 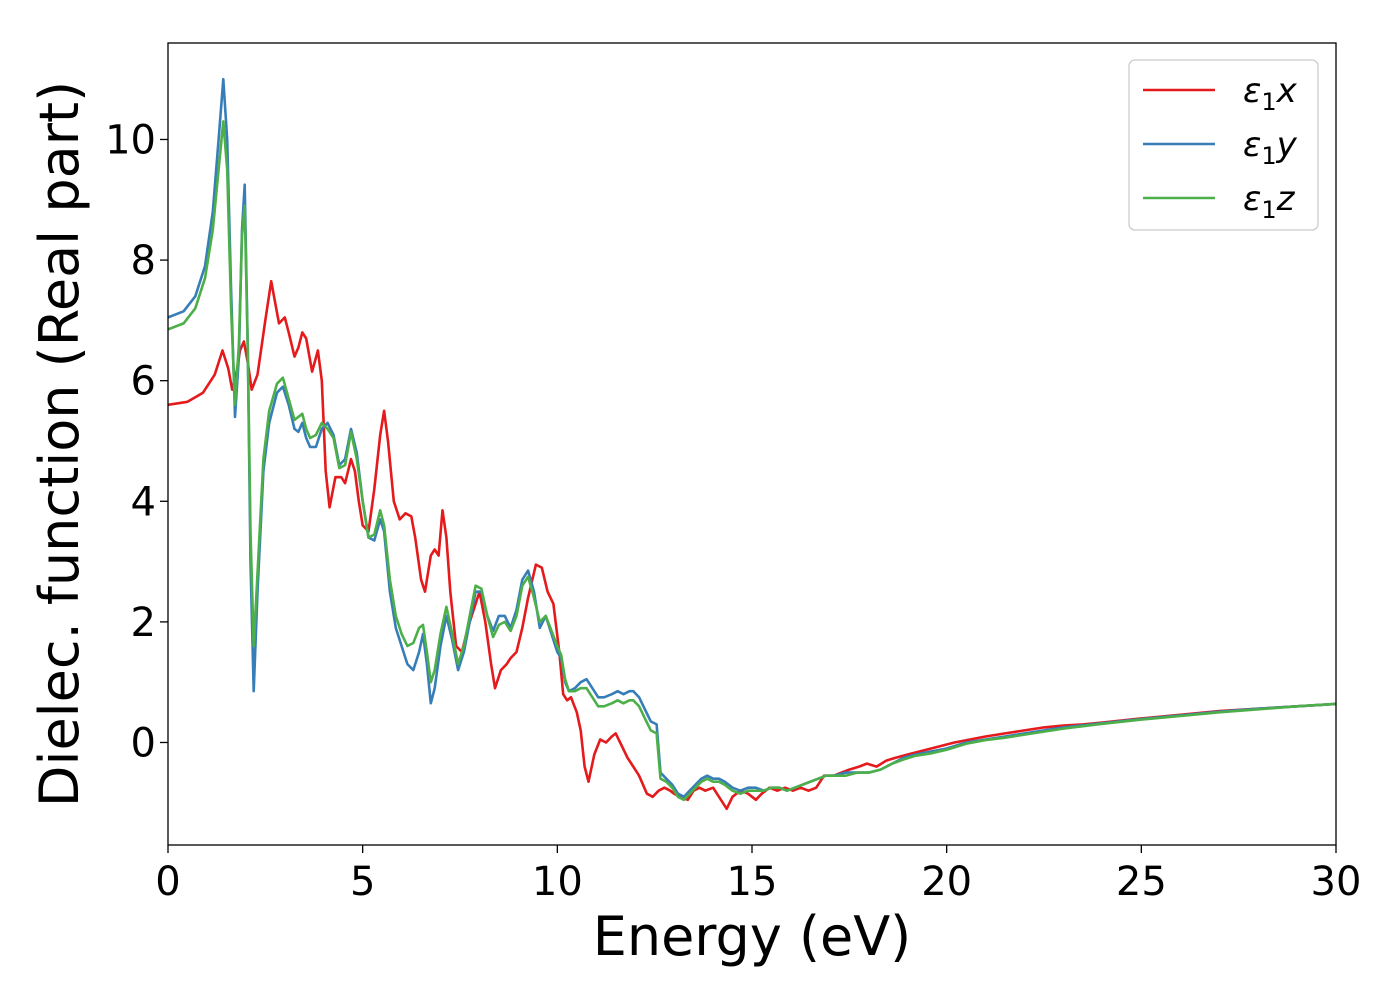 What do you see at coordinates (362, 882) in the screenshot?
I see `x-tick-label: 5` at bounding box center [362, 882].